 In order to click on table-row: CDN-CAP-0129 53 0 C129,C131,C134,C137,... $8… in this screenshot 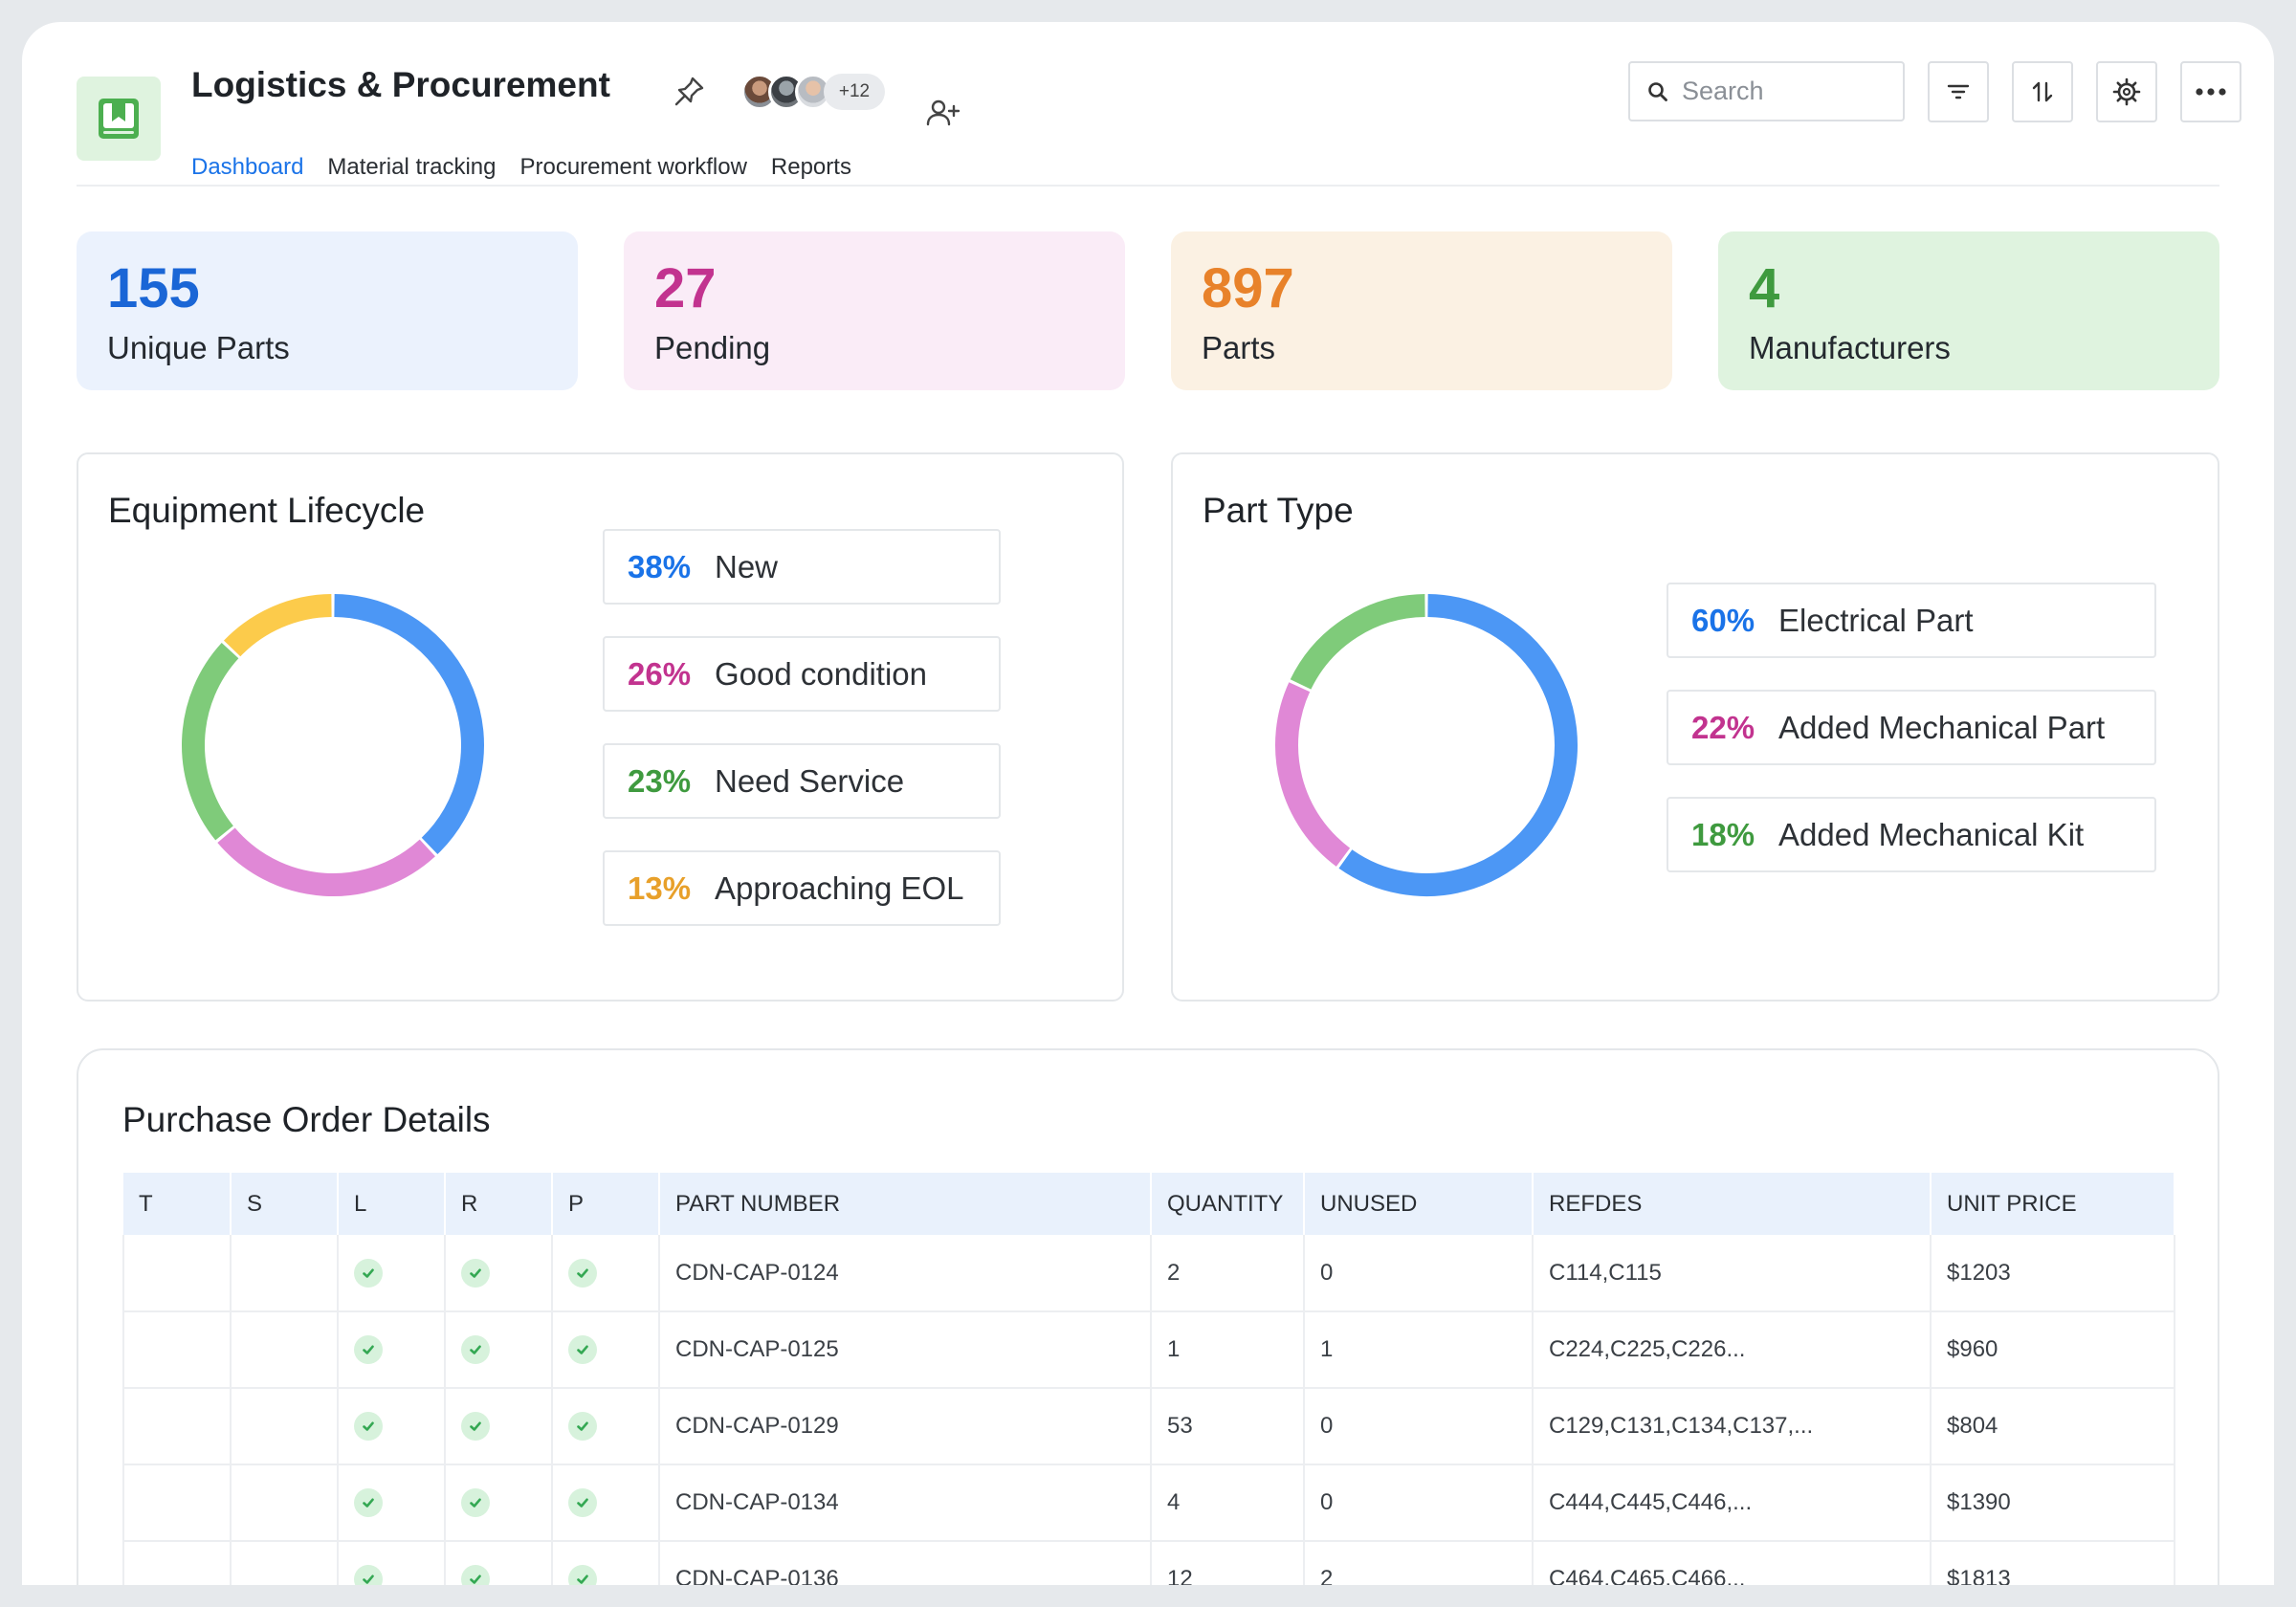, I will do `click(1149, 1426)`.